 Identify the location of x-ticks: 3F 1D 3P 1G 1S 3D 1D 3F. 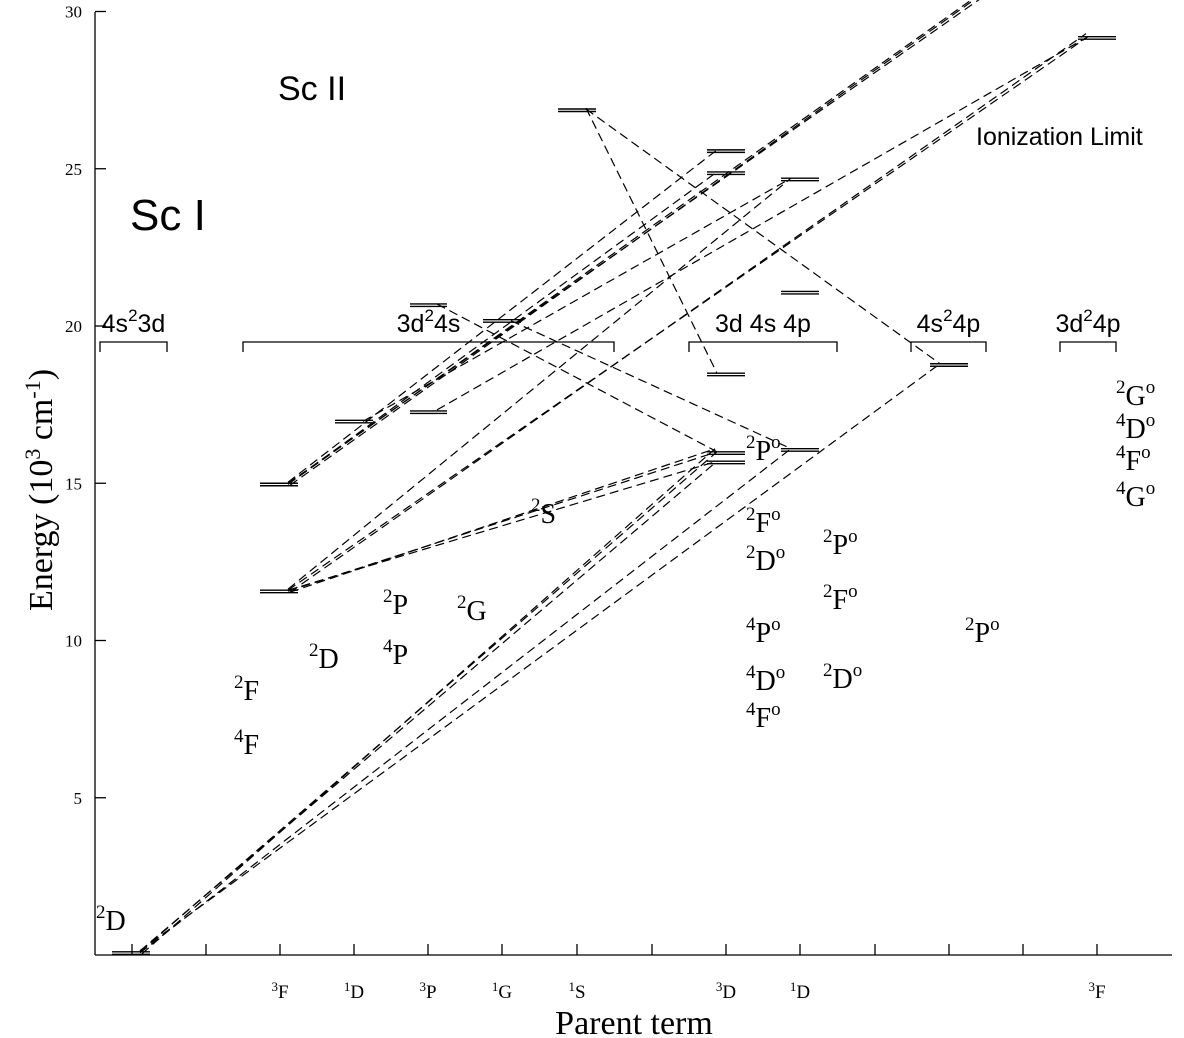
(618, 973).